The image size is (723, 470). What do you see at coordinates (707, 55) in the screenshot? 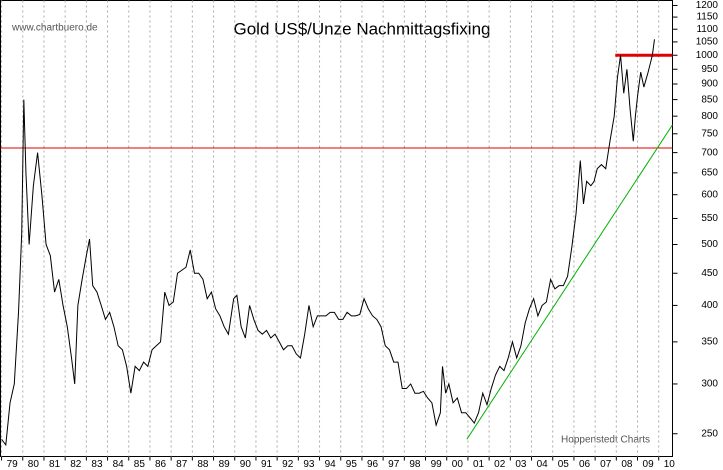
I see `y-tick-label: 1000` at bounding box center [707, 55].